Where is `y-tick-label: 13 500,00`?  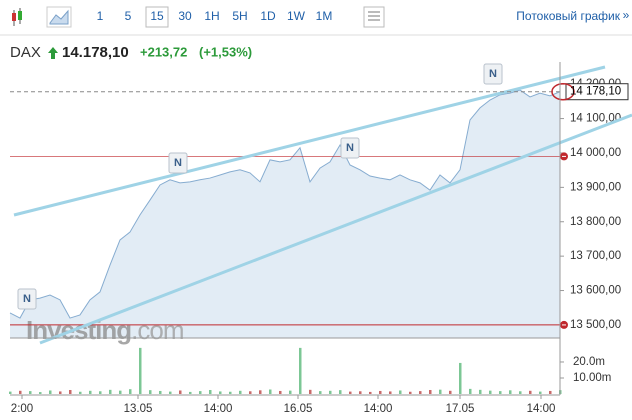
y-tick-label: 13 500,00 is located at coordinates (595, 325).